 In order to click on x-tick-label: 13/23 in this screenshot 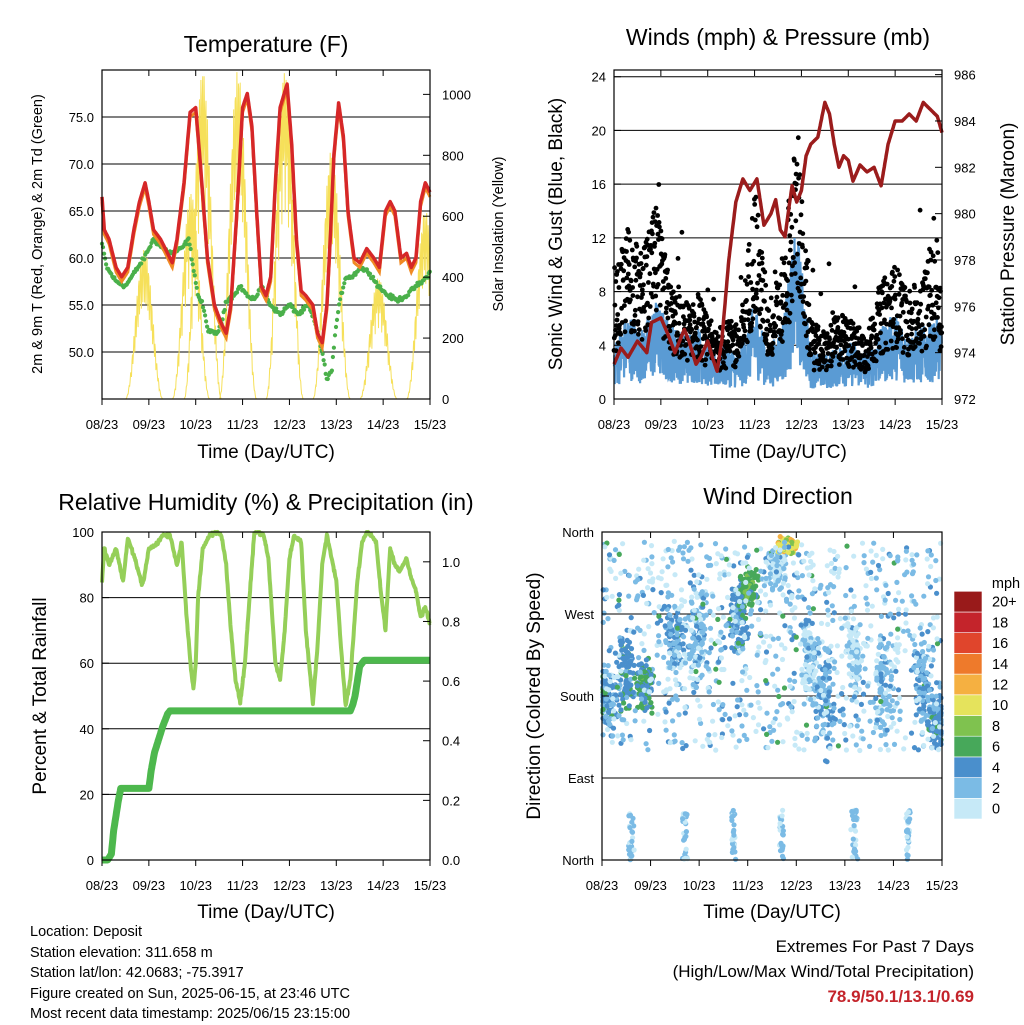, I will do `click(848, 424)`.